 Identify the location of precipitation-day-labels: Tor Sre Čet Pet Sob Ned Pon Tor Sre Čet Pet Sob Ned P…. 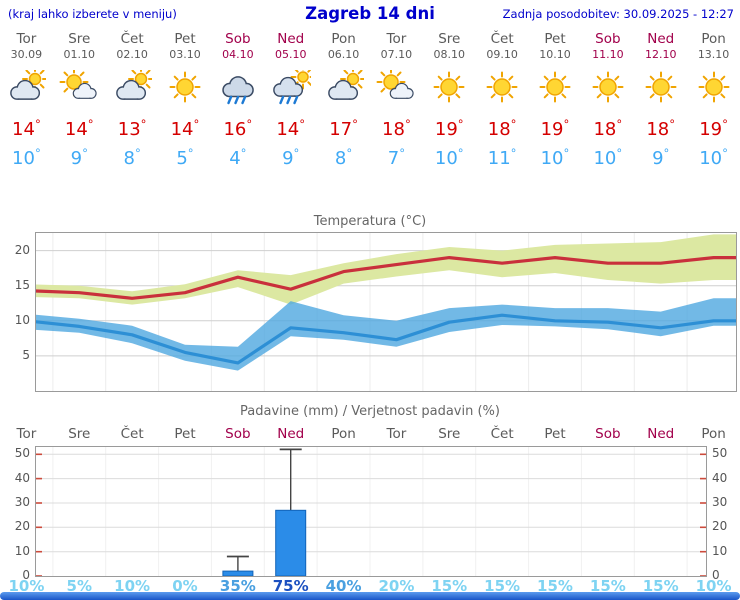
(370, 434).